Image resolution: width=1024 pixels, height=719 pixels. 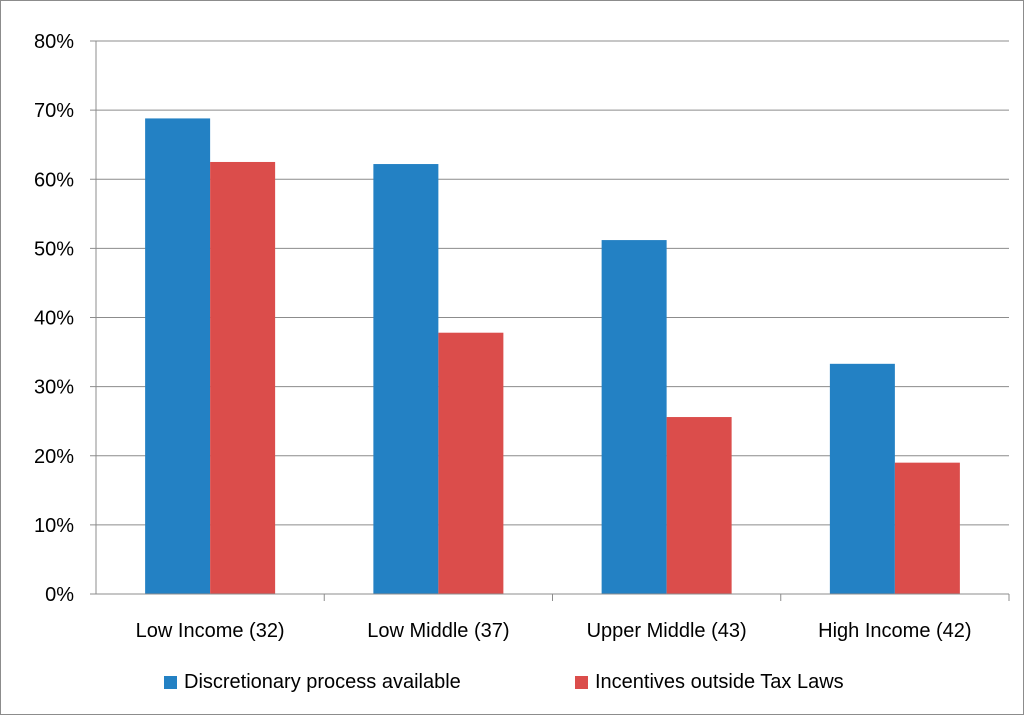 I want to click on y-tick-label: 70%, so click(x=54, y=111).